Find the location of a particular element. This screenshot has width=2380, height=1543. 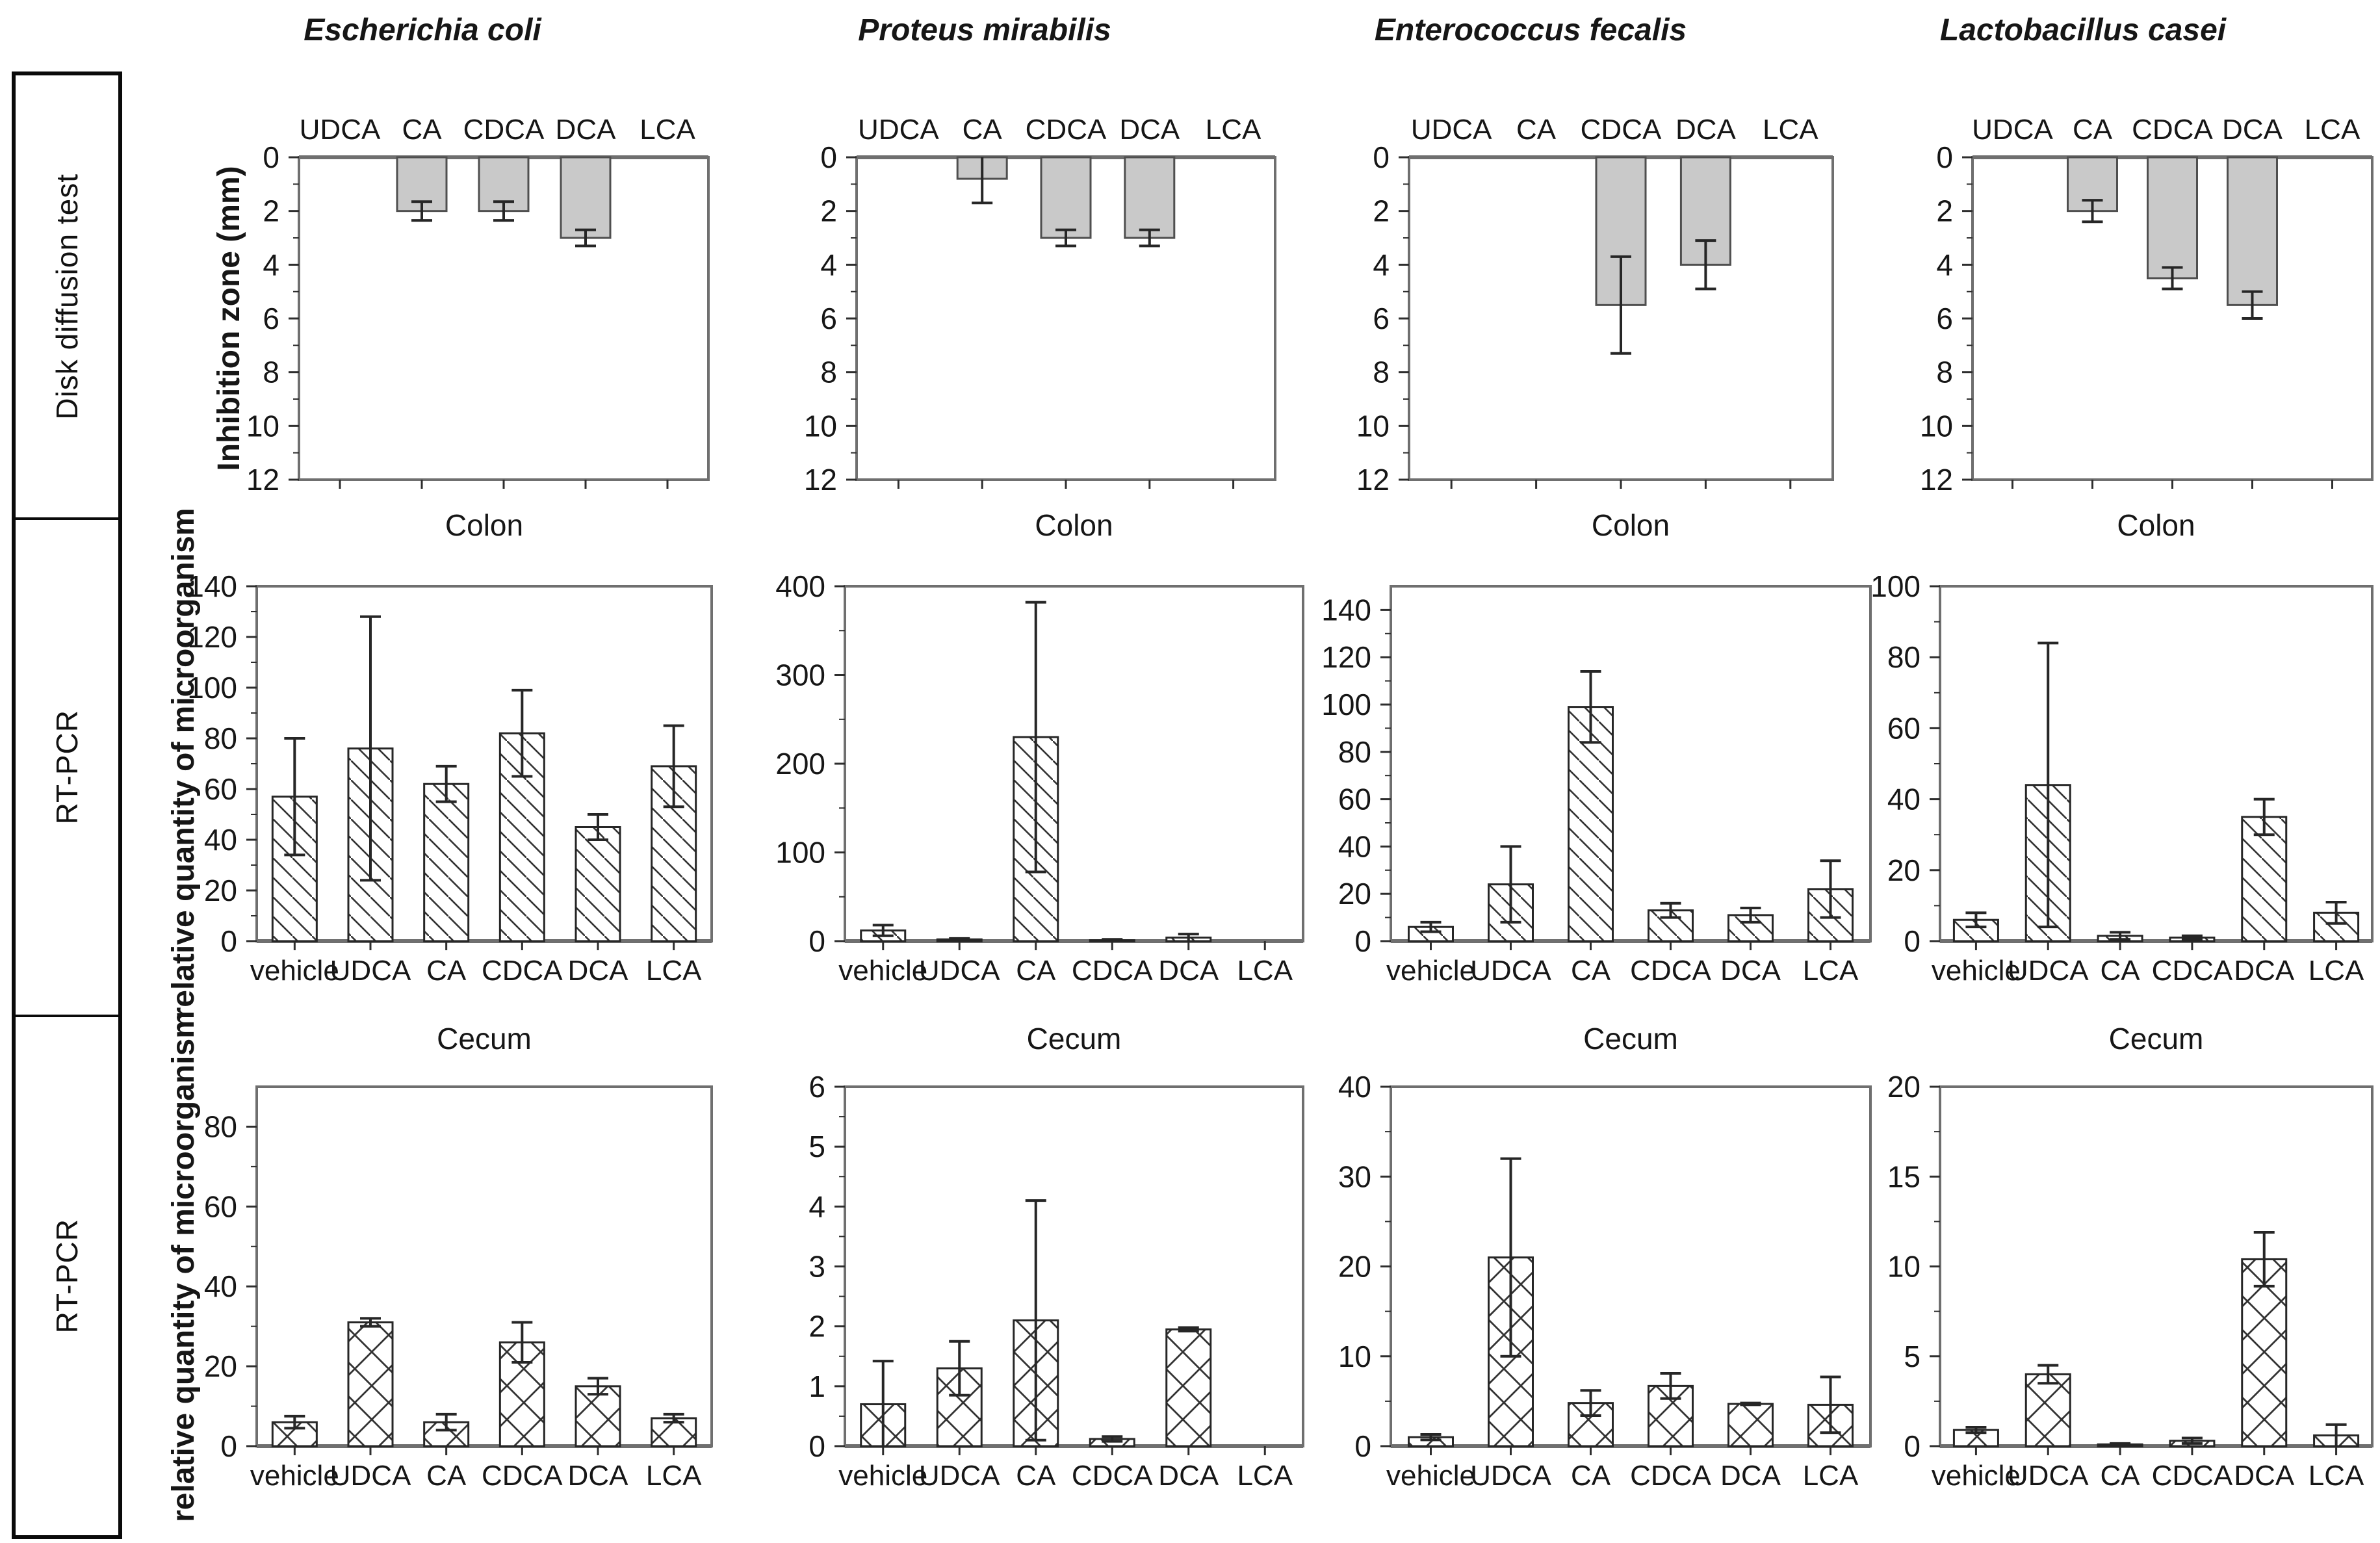

y-tick-label: 6 is located at coordinates (1381, 318).